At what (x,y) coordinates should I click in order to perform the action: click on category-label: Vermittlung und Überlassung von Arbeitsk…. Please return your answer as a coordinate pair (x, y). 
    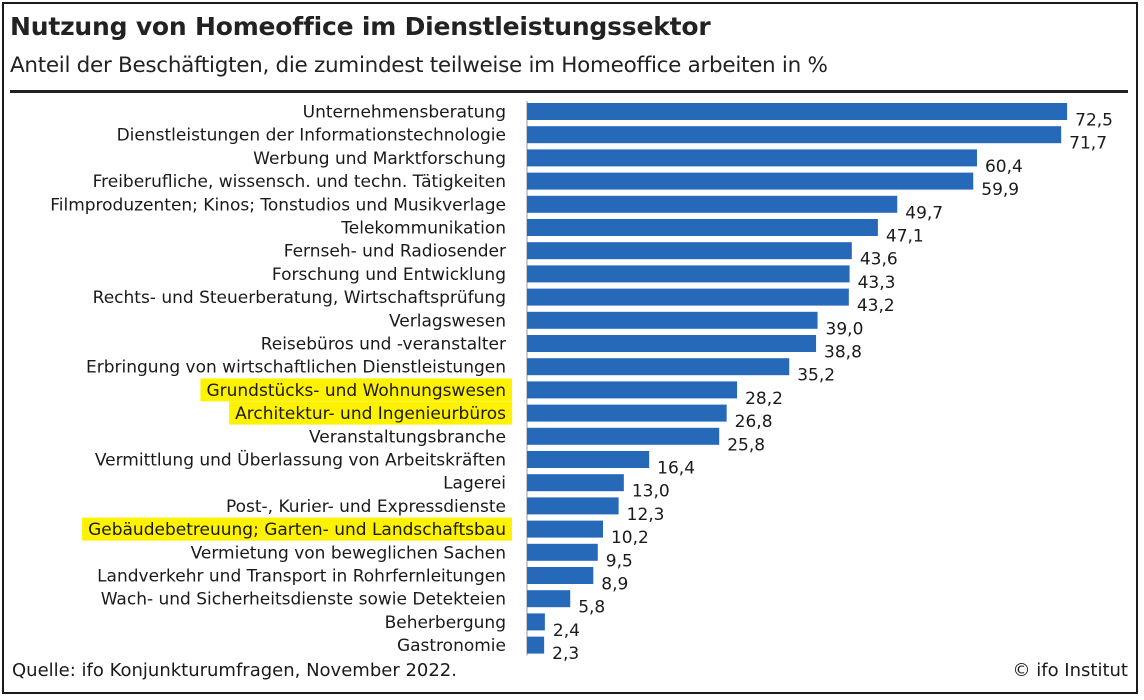
    Looking at the image, I should click on (300, 460).